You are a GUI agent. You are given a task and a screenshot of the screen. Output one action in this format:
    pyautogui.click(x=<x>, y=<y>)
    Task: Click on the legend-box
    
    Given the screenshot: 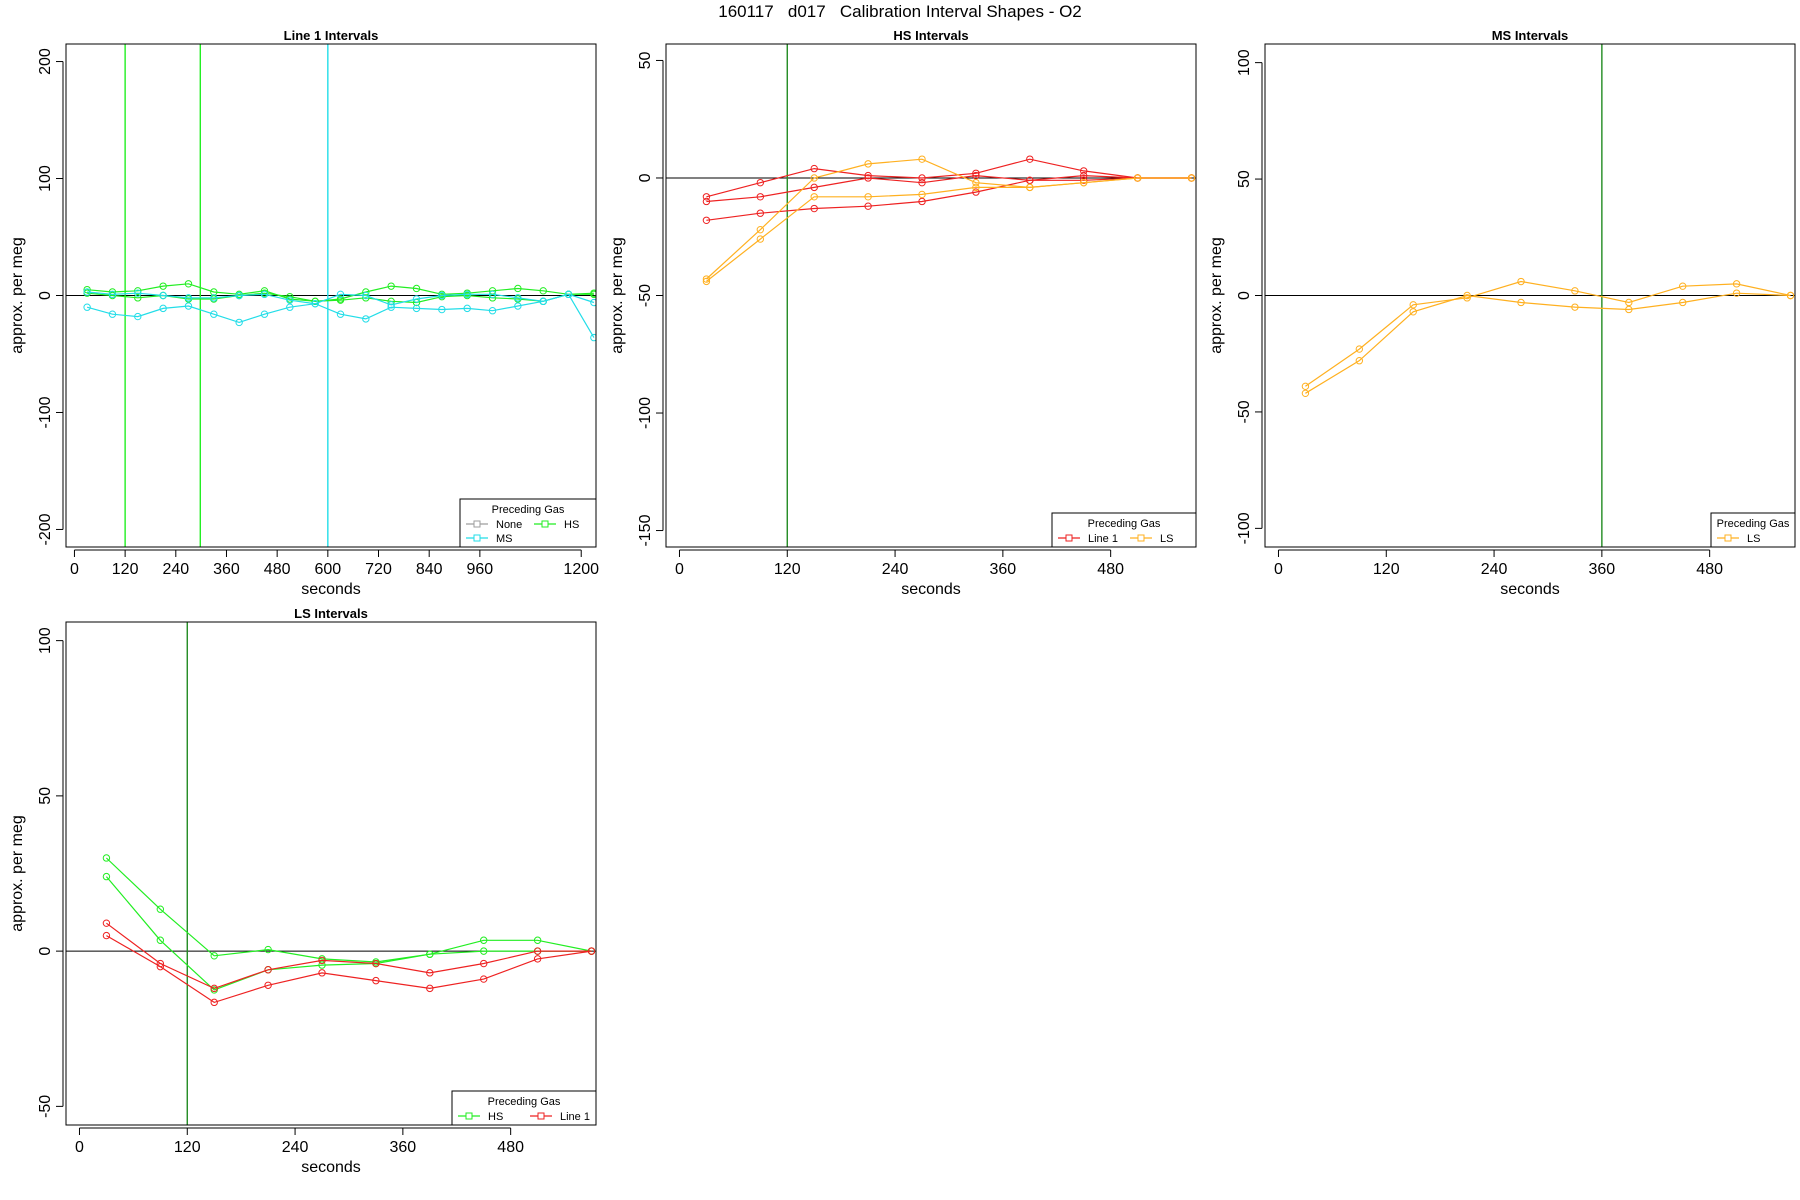 What is the action you would take?
    pyautogui.click(x=528, y=523)
    